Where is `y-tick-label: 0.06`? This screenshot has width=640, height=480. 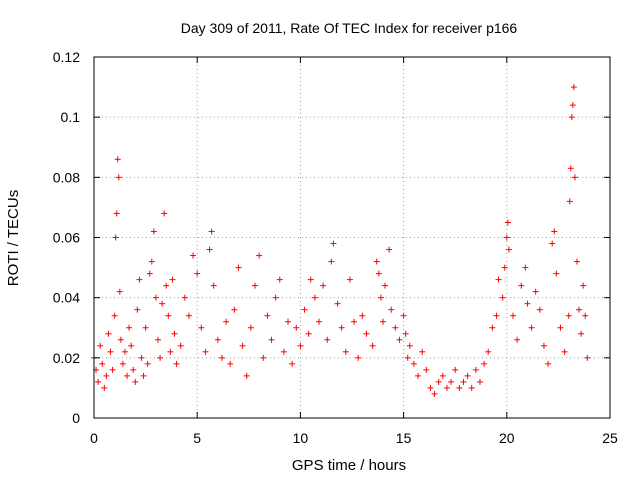
y-tick-label: 0.06 is located at coordinates (66, 238).